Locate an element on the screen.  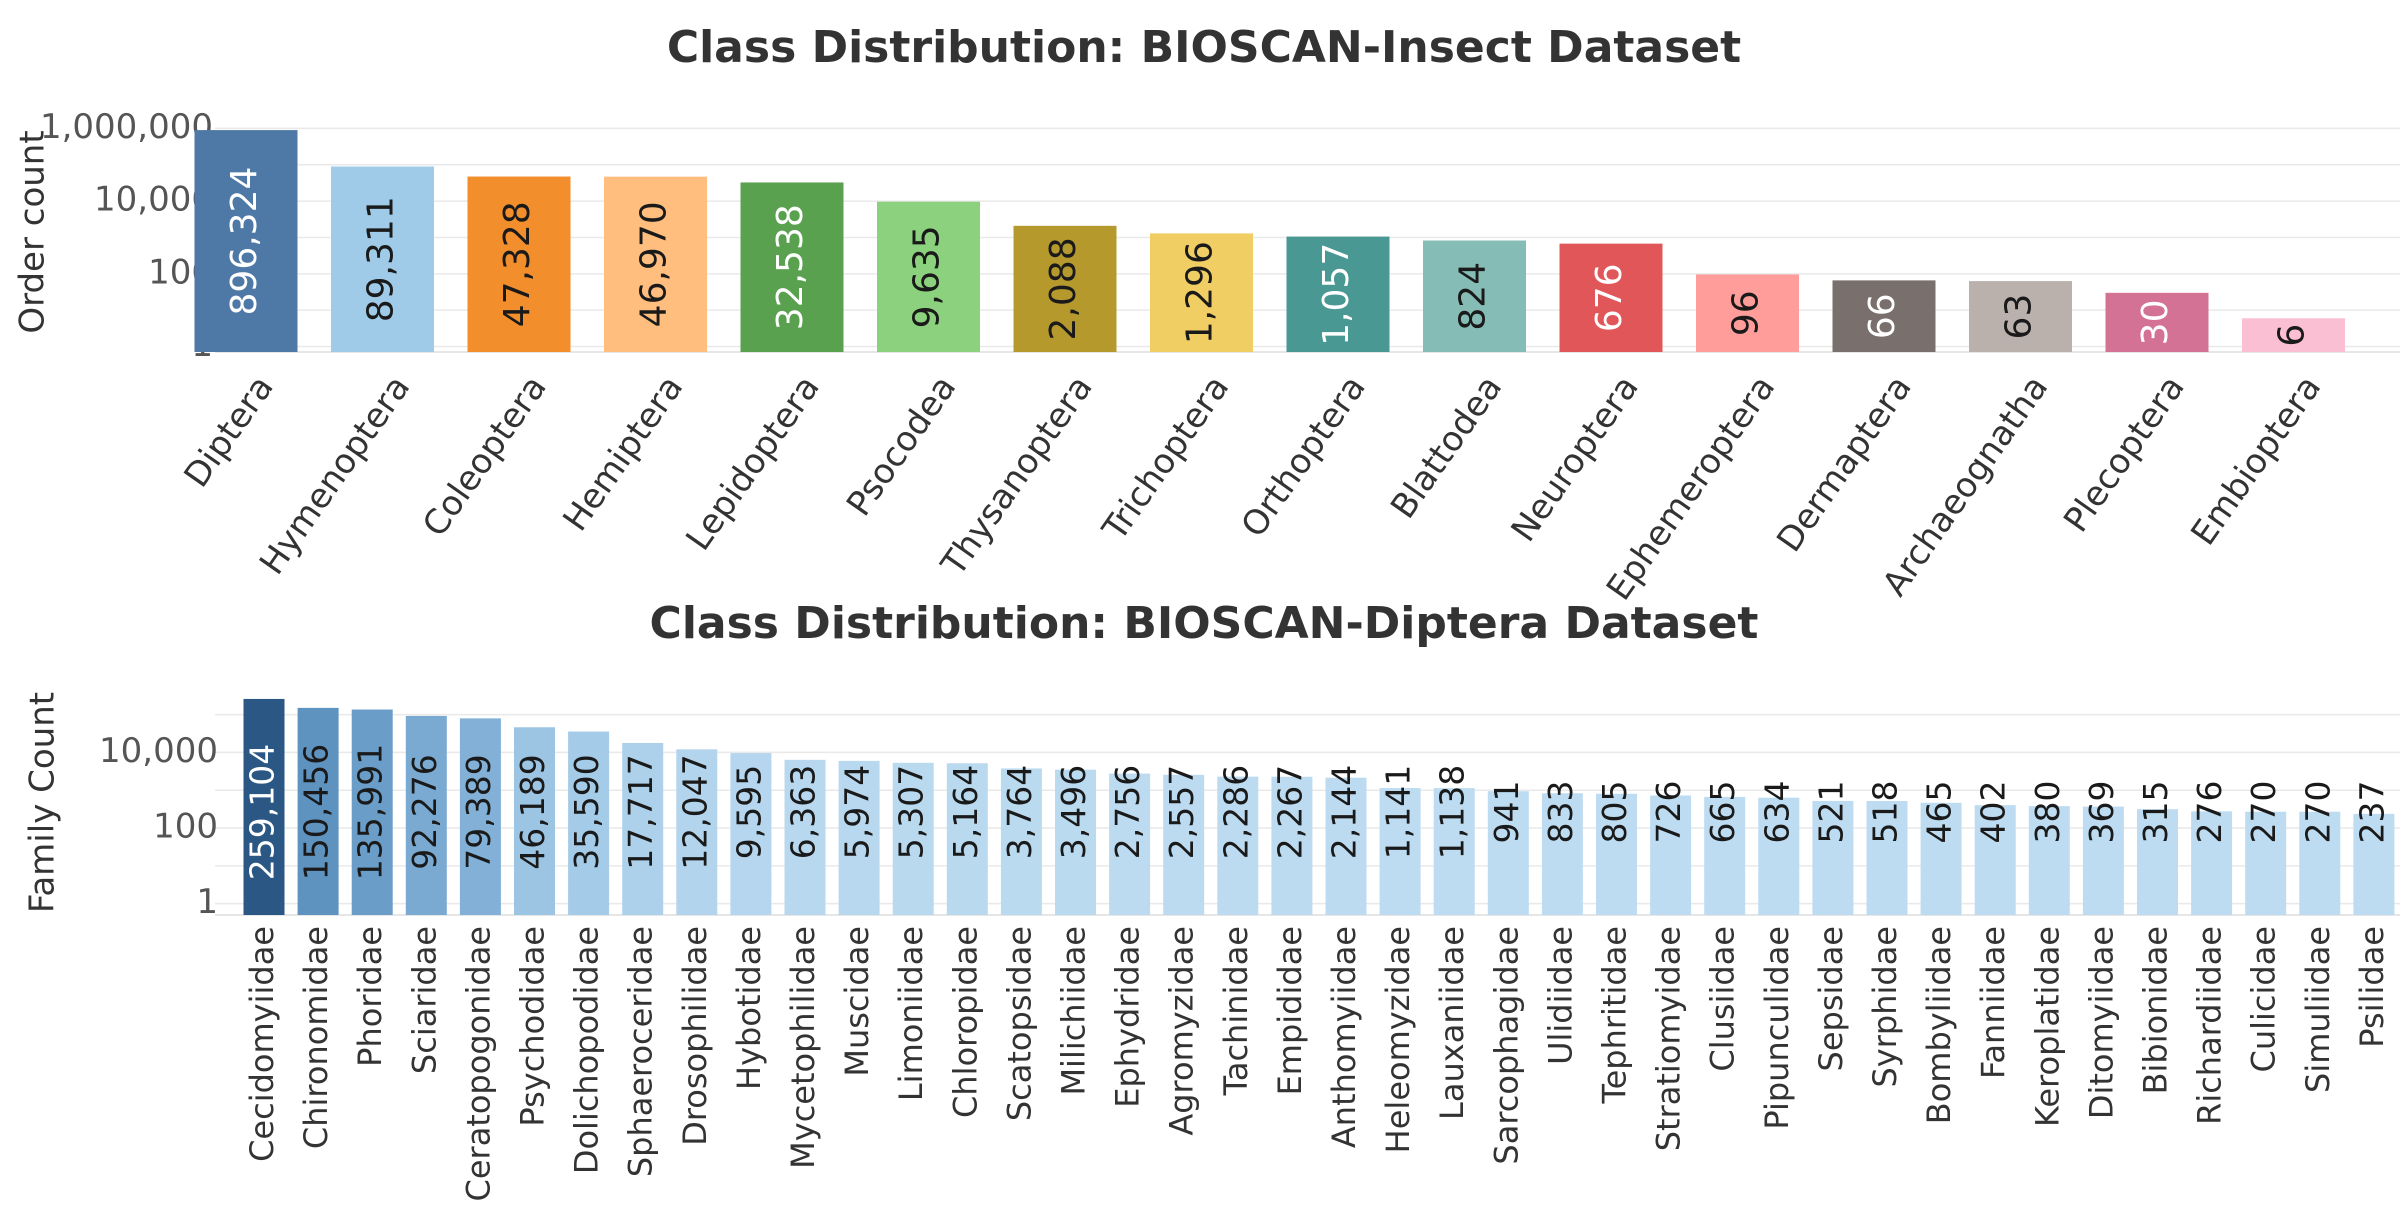
category-label-syrphidae: Syrphidae is located at coordinates (1885, 1007).